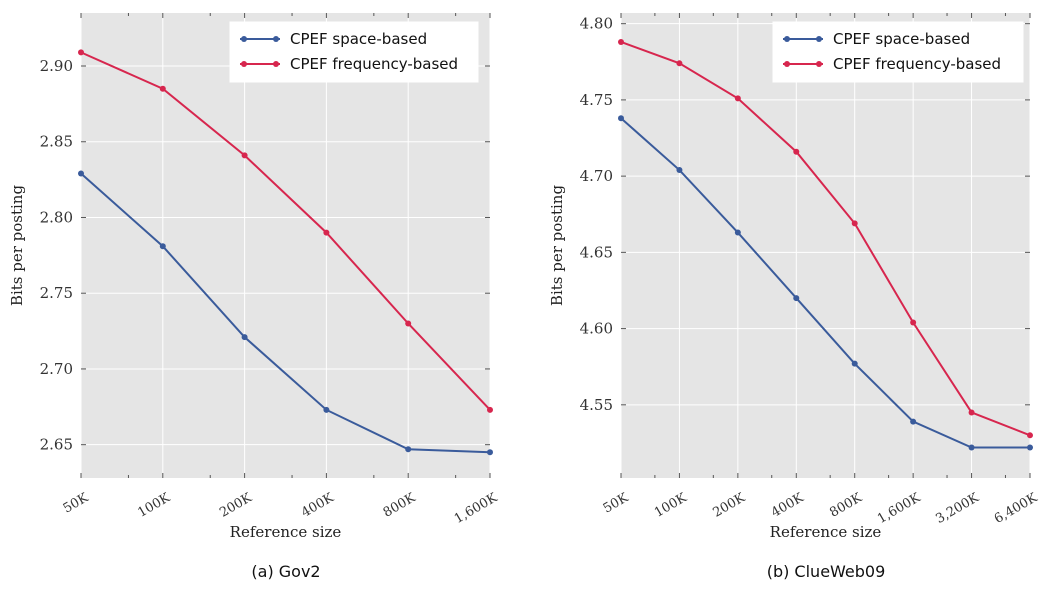 This screenshot has width=1056, height=593. What do you see at coordinates (957, 508) in the screenshot?
I see `x-tick-label: 3,200K` at bounding box center [957, 508].